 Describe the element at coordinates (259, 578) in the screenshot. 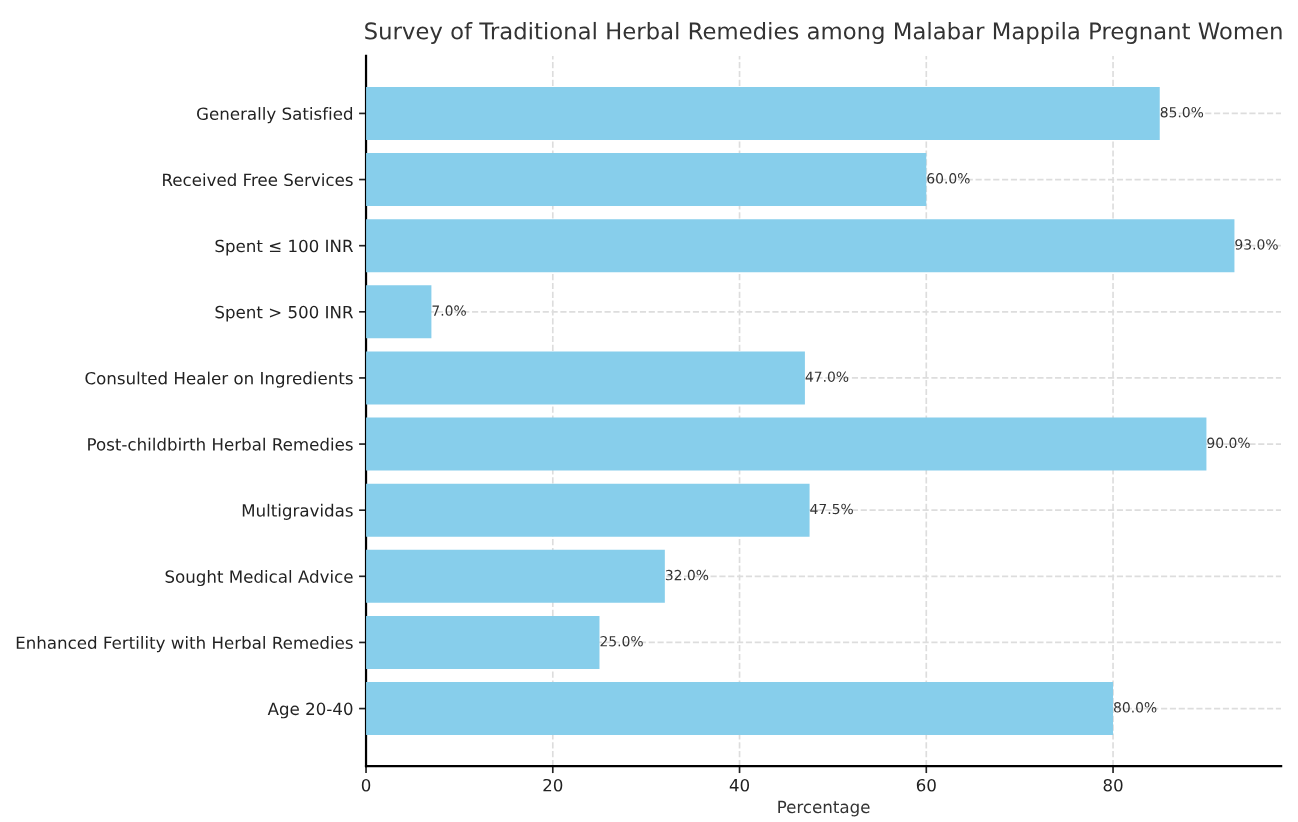

I see `y-tick-label: Sought Medical Advice` at that location.